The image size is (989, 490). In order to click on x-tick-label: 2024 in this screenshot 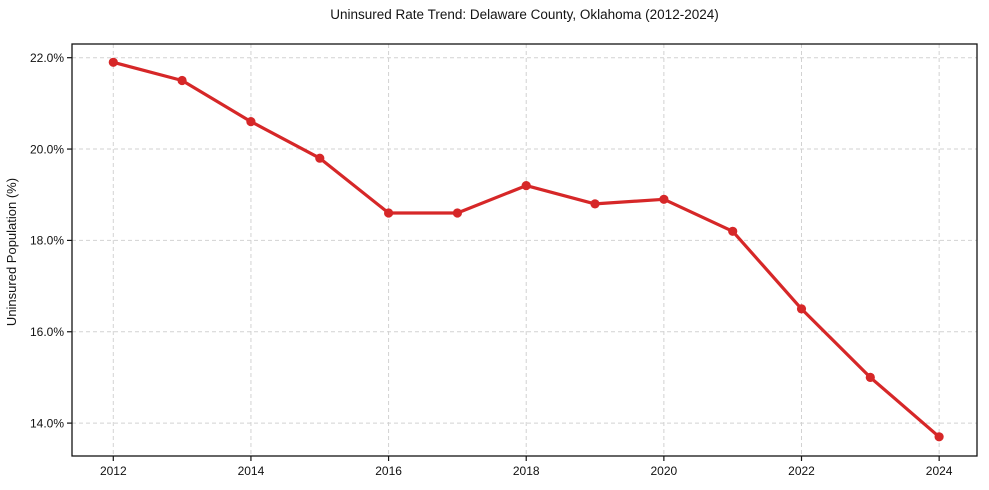, I will do `click(939, 471)`.